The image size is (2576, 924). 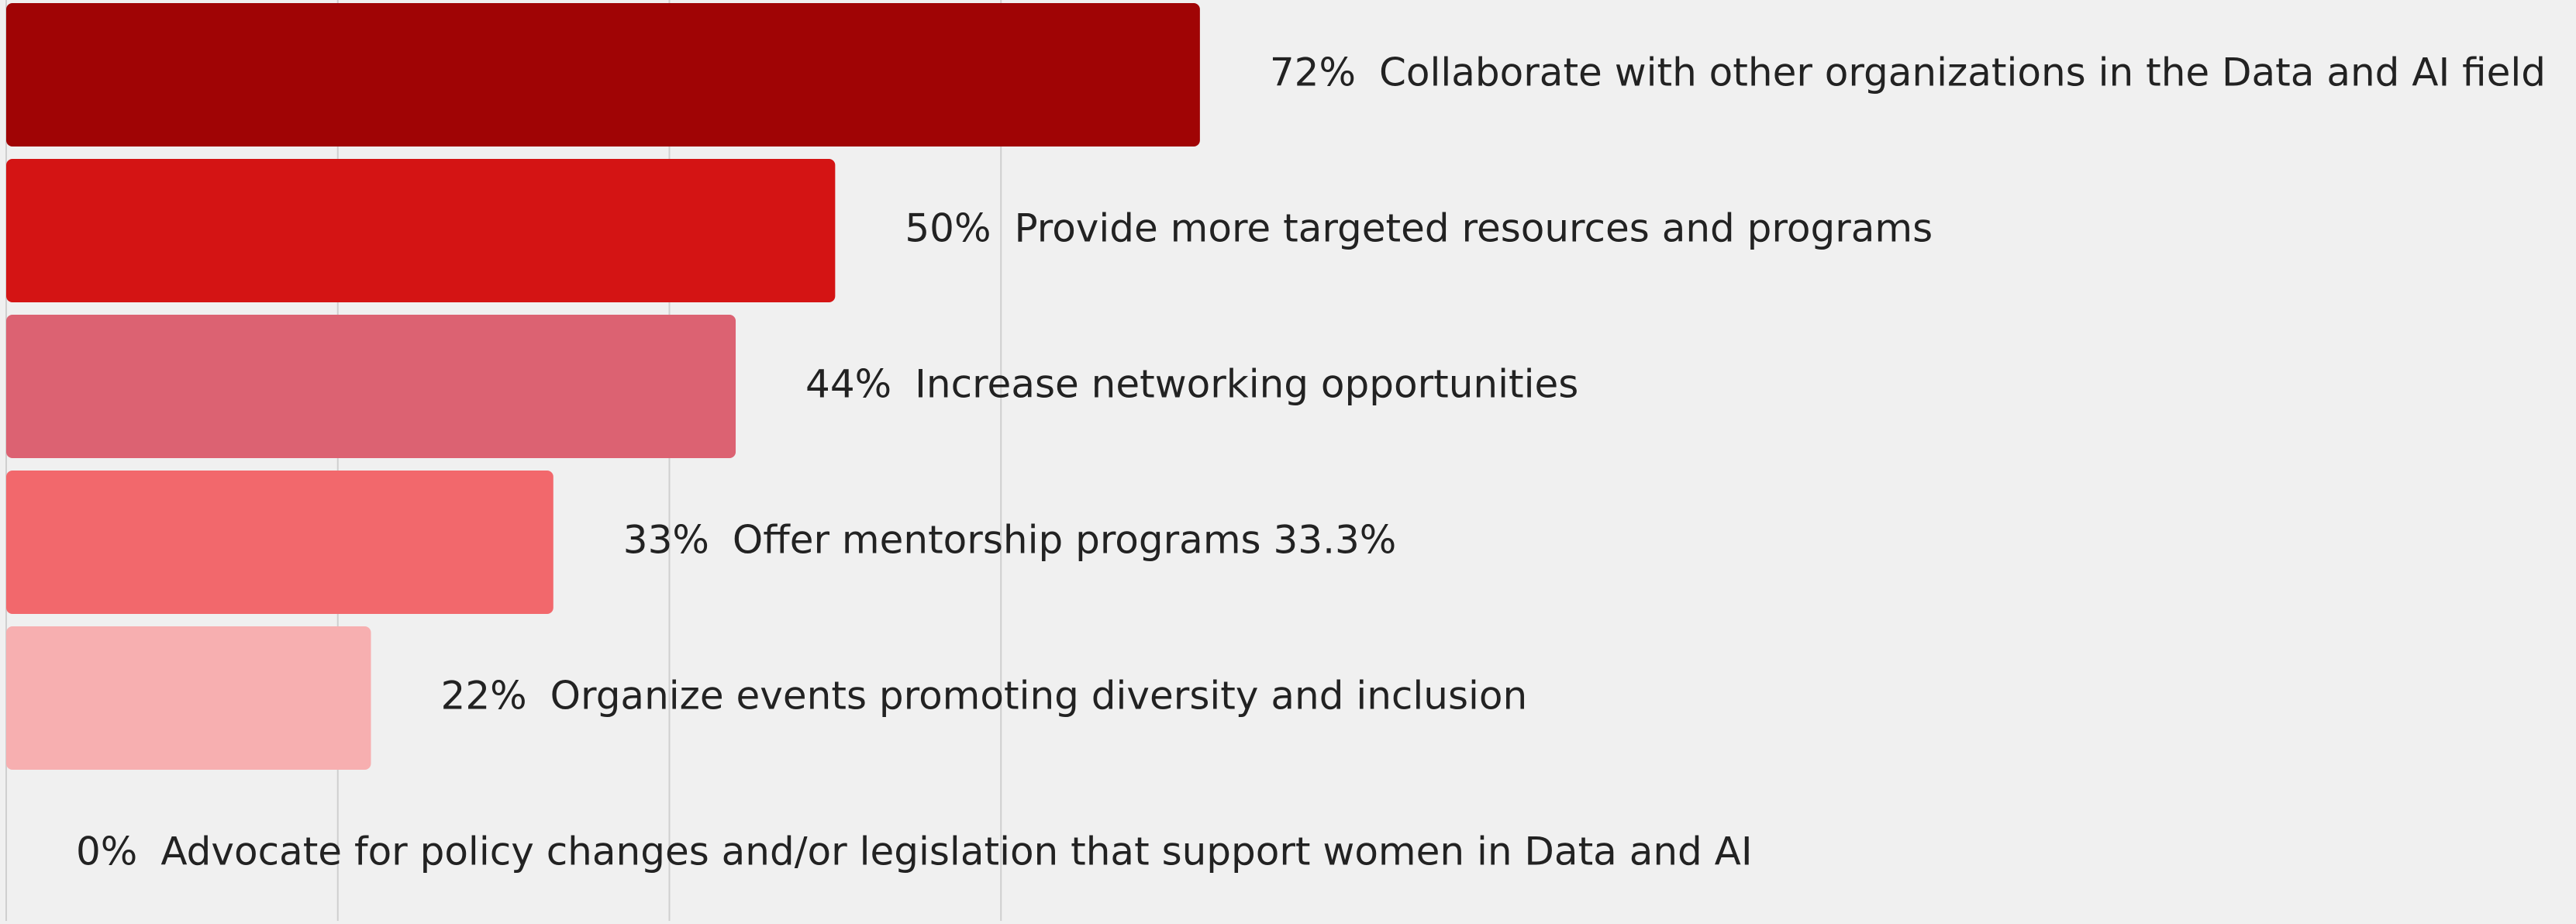 What do you see at coordinates (848, 384) in the screenshot?
I see `value-label: 44%` at bounding box center [848, 384].